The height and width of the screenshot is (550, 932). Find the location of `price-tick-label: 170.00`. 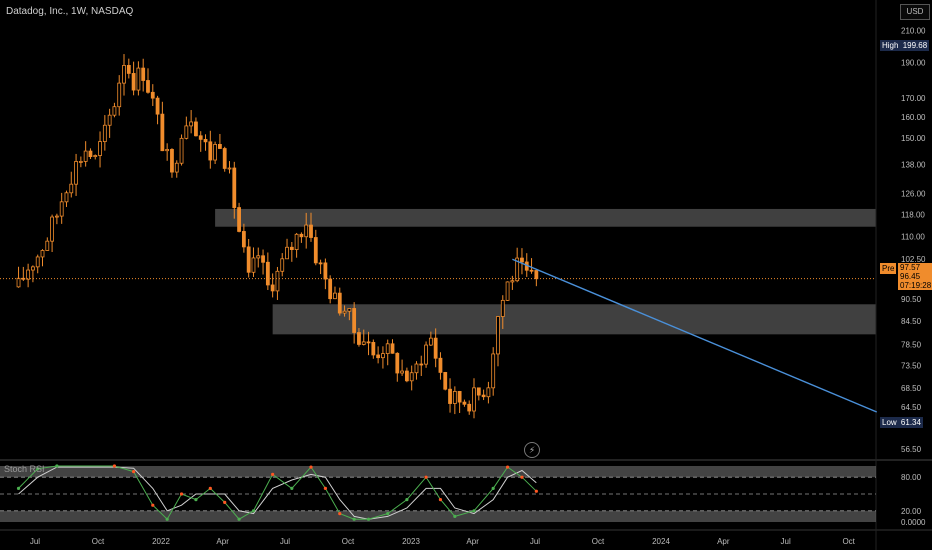

price-tick-label: 170.00 is located at coordinates (913, 98).